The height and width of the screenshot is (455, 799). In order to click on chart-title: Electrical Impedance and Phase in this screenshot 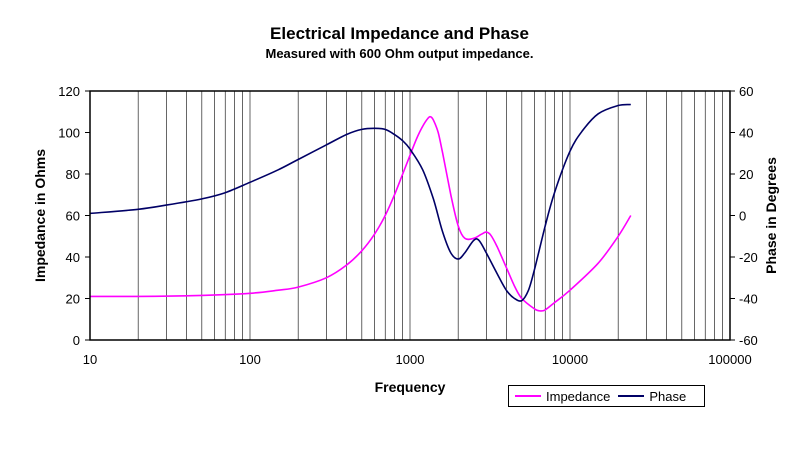, I will do `click(399, 33)`.